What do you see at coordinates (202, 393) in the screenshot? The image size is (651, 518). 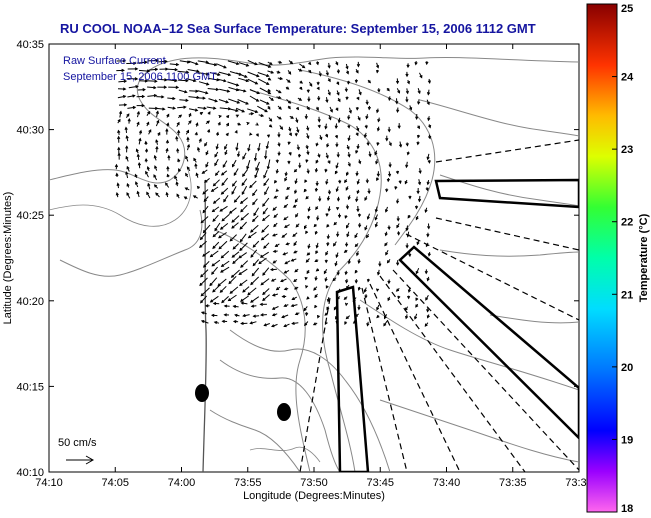 I see `mooring-marker-west` at bounding box center [202, 393].